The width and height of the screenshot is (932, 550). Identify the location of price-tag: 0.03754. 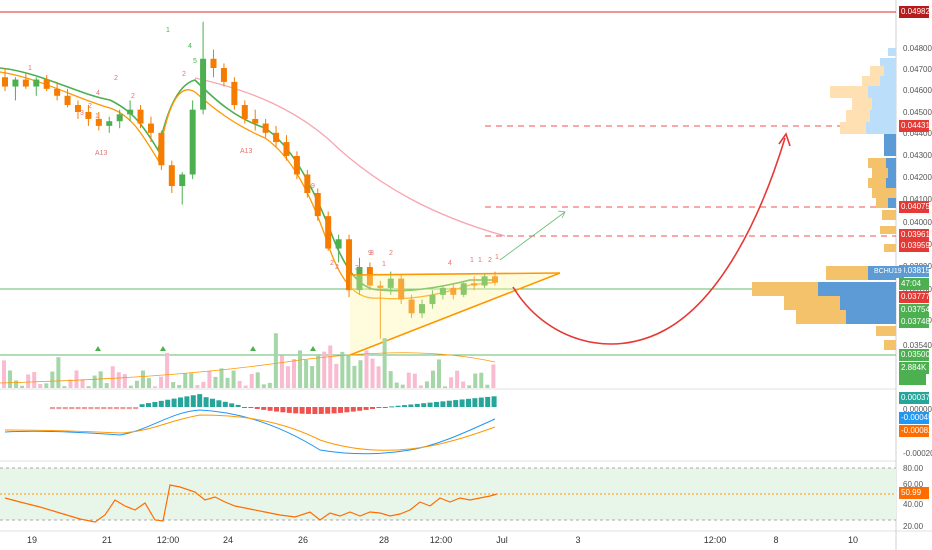
(914, 310).